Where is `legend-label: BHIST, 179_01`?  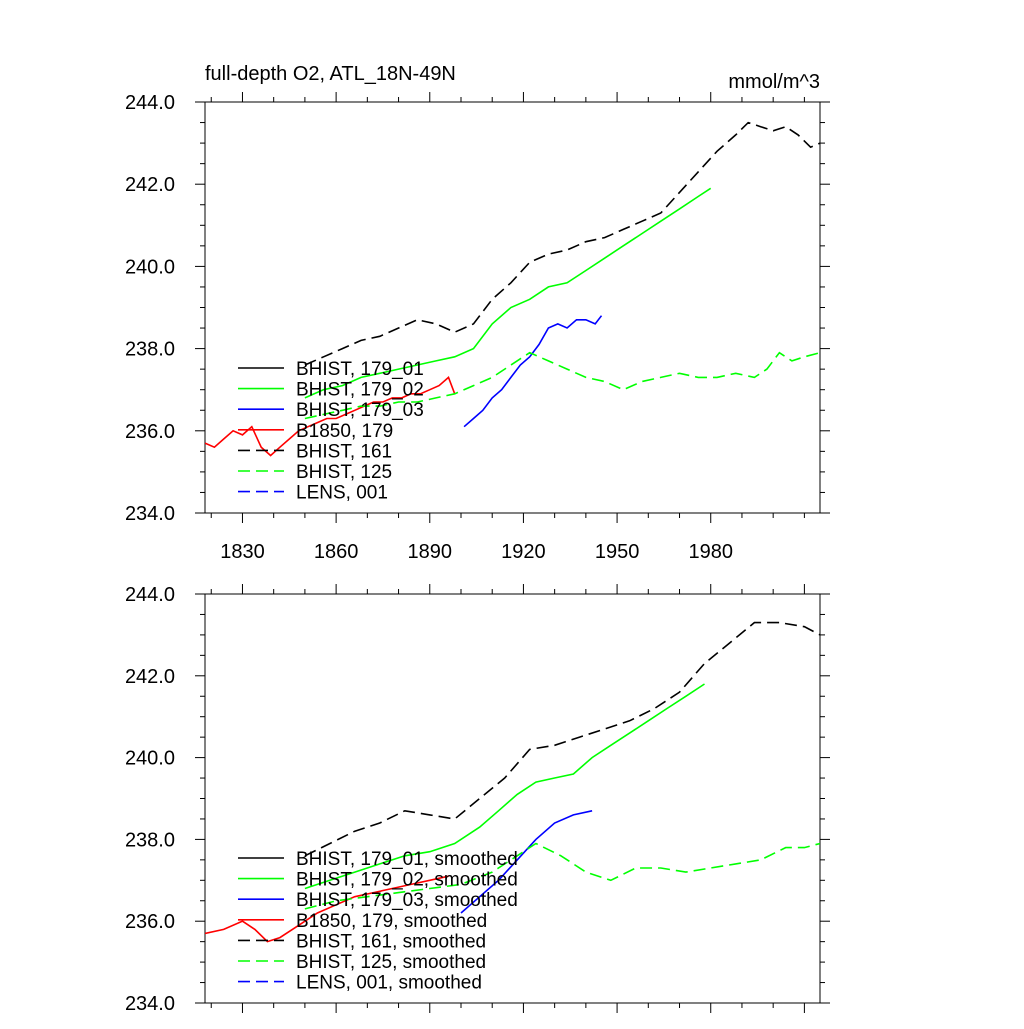 legend-label: BHIST, 179_01 is located at coordinates (360, 369).